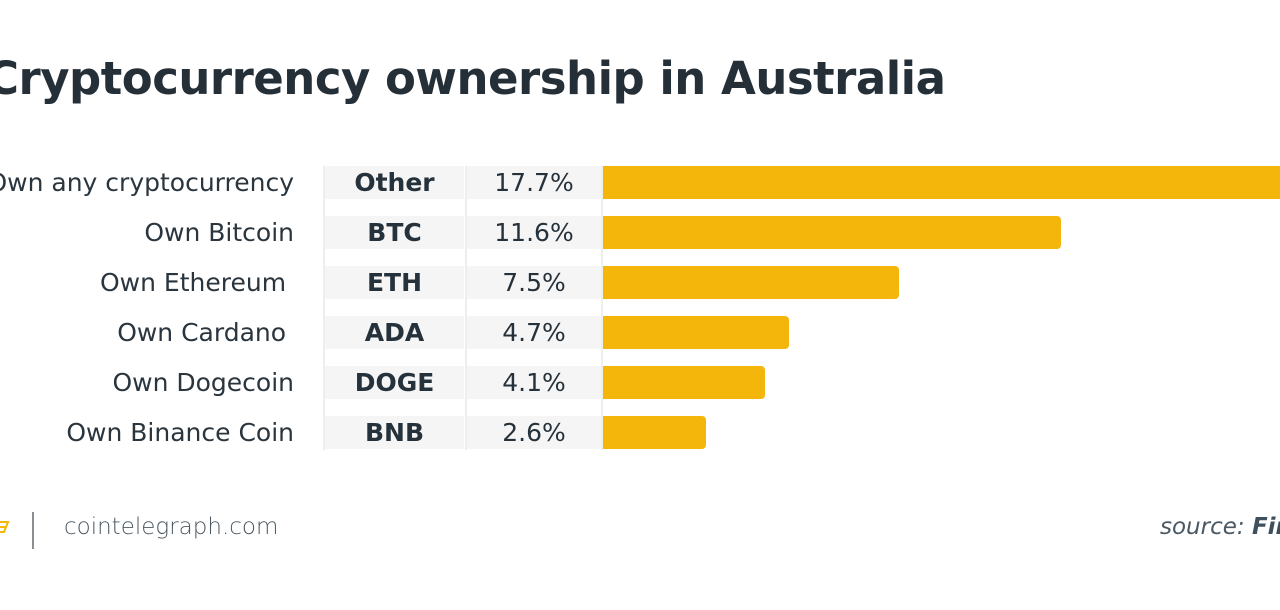  What do you see at coordinates (394, 382) in the screenshot?
I see `coin-code: DOGE` at bounding box center [394, 382].